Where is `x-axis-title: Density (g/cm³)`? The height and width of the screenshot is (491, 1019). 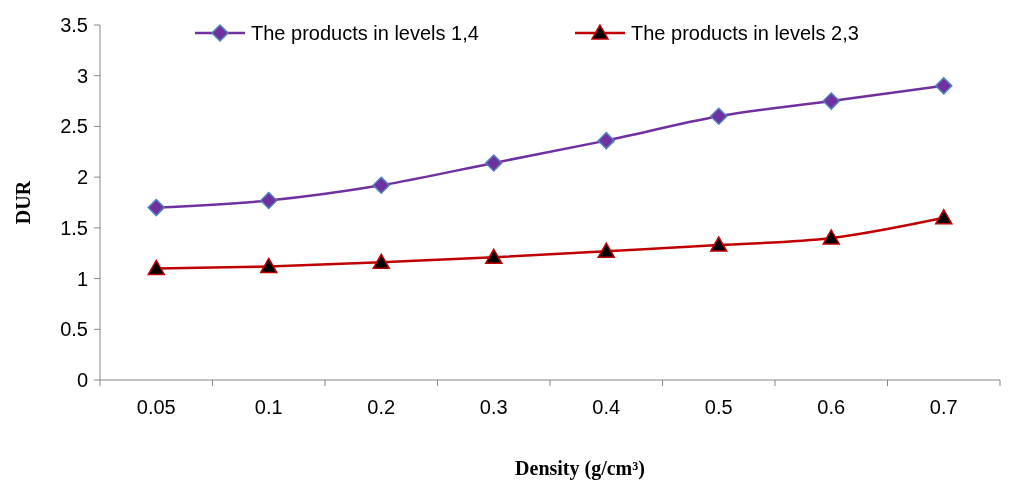 x-axis-title: Density (g/cm³) is located at coordinates (580, 468).